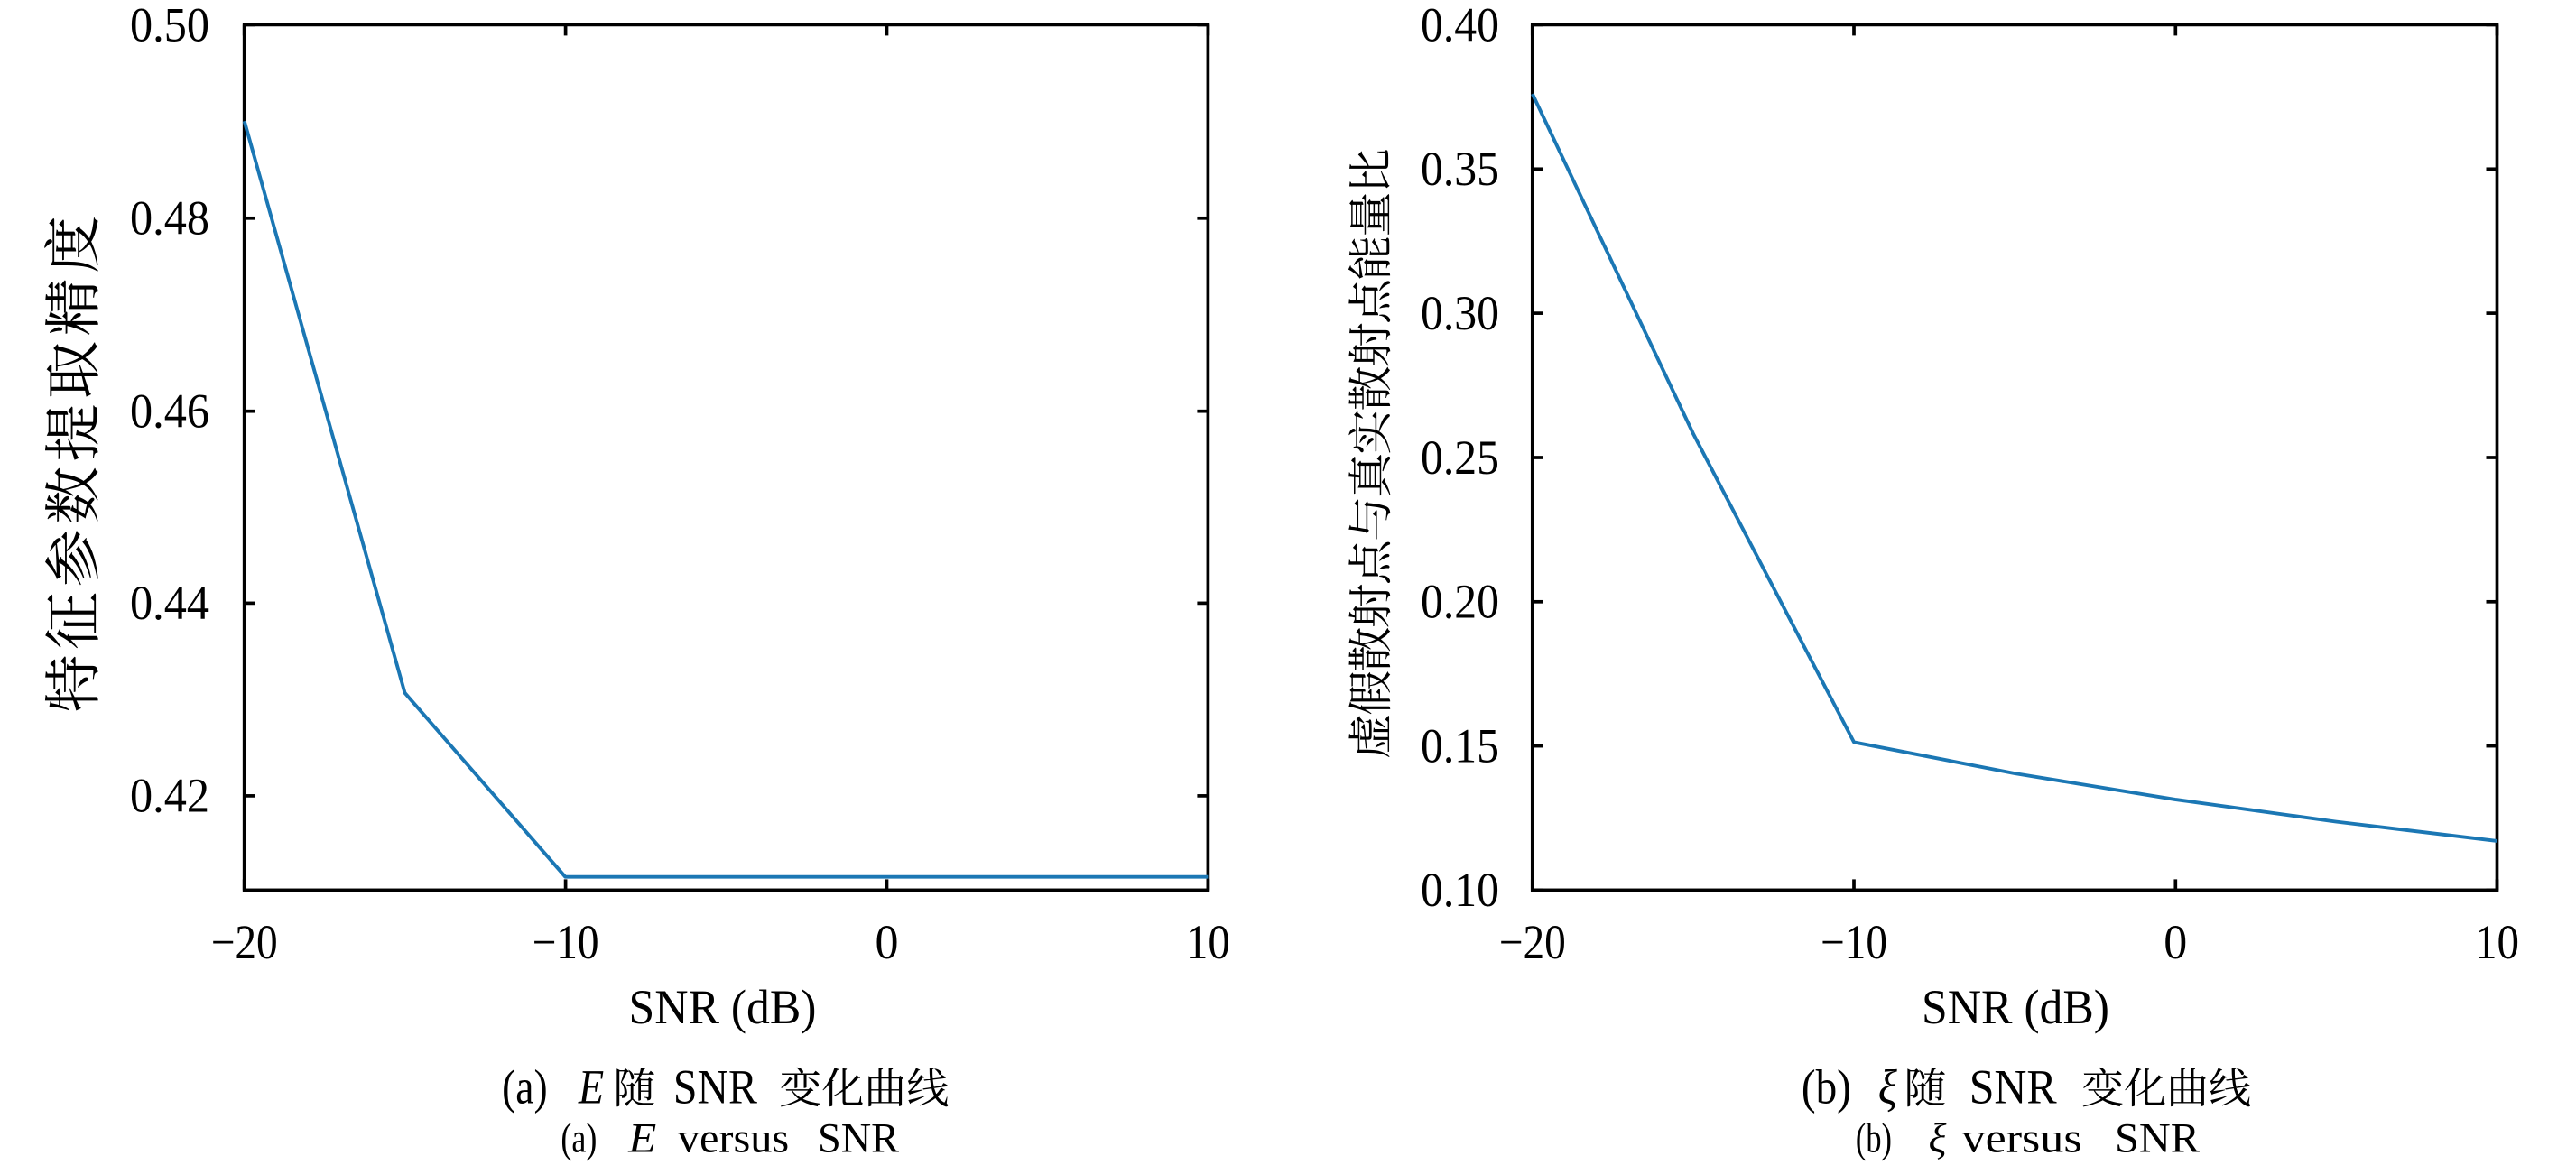 Image resolution: width=2576 pixels, height=1165 pixels. What do you see at coordinates (170, 26) in the screenshot?
I see `svg-text: 0.50` at bounding box center [170, 26].